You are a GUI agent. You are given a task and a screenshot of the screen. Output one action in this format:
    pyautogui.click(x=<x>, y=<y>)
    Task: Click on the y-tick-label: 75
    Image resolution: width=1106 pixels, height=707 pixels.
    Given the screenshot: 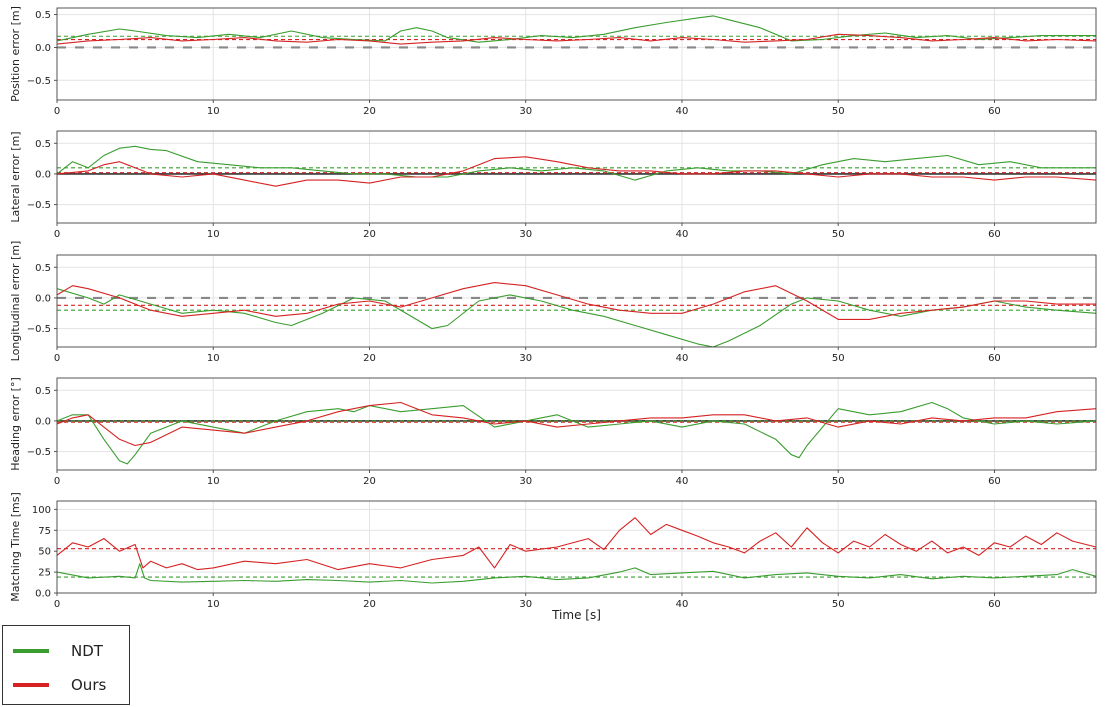 What is the action you would take?
    pyautogui.click(x=44, y=531)
    